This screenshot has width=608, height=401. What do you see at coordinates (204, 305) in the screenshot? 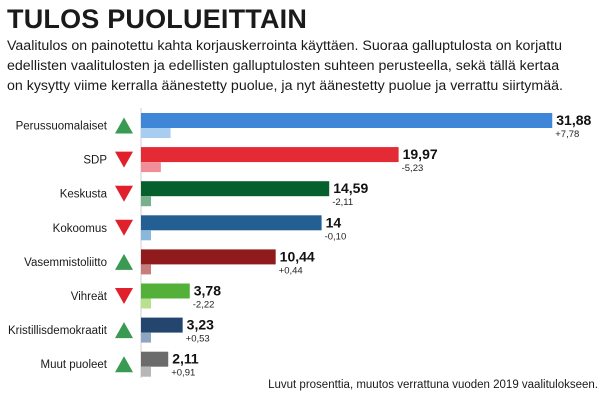
I see `change-label: -2,22` at bounding box center [204, 305].